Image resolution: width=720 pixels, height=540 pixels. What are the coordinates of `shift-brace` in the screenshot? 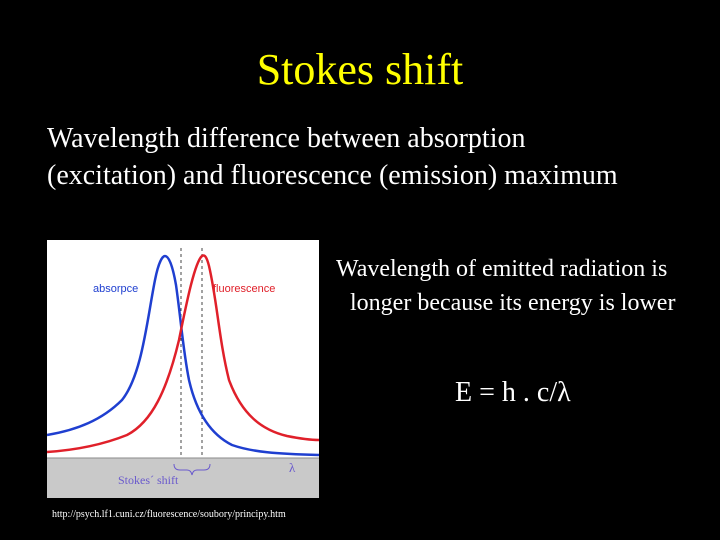 It's located at (192, 469).